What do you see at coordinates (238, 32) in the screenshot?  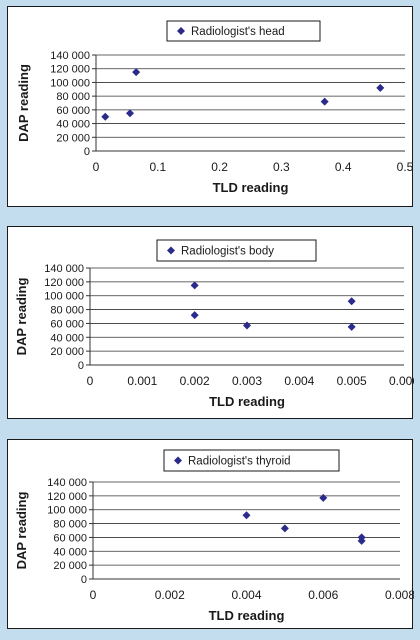 I see `legend-label: Radiologist's head` at bounding box center [238, 32].